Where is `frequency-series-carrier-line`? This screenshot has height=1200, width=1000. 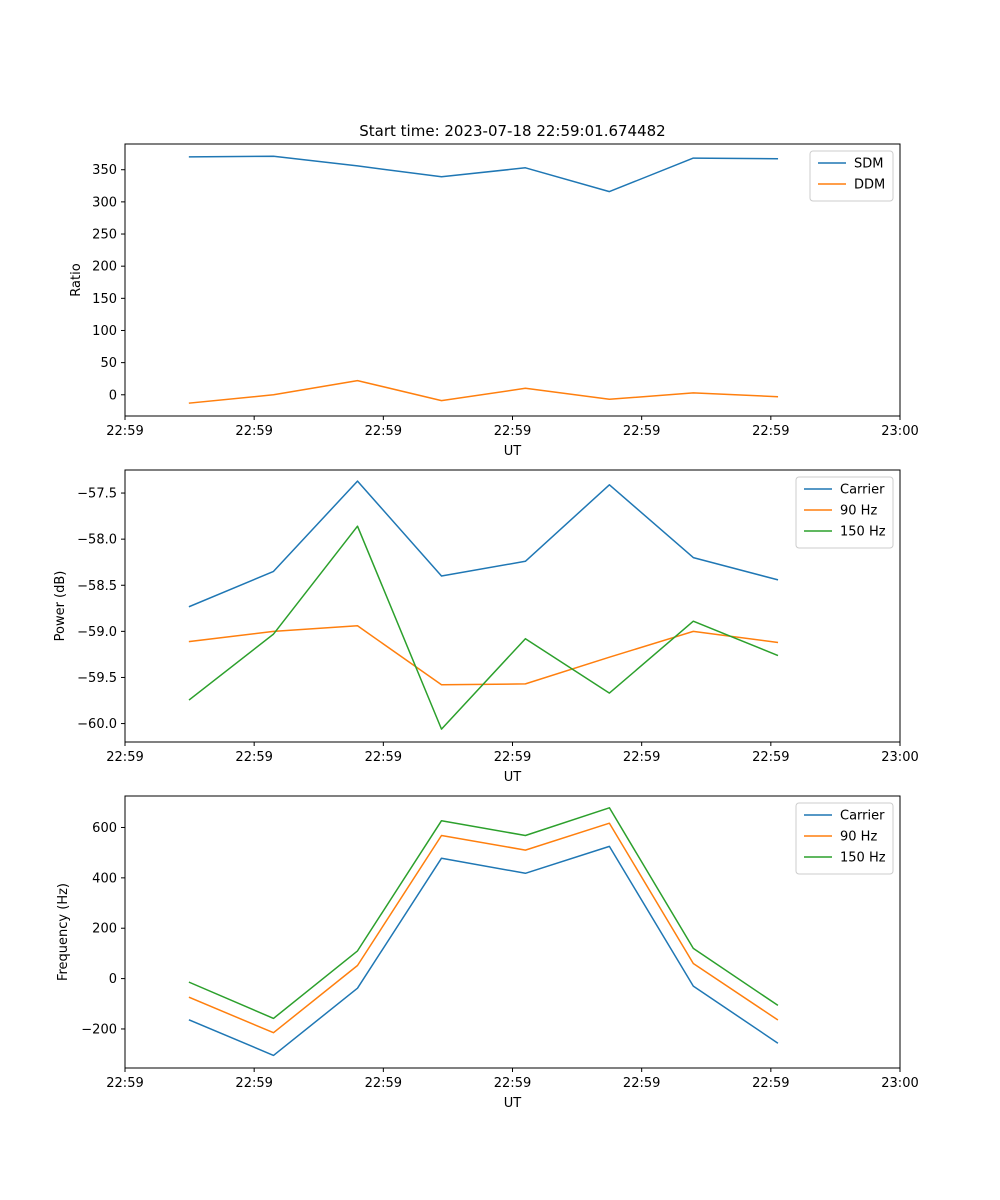
frequency-series-carrier-line is located at coordinates (483, 951).